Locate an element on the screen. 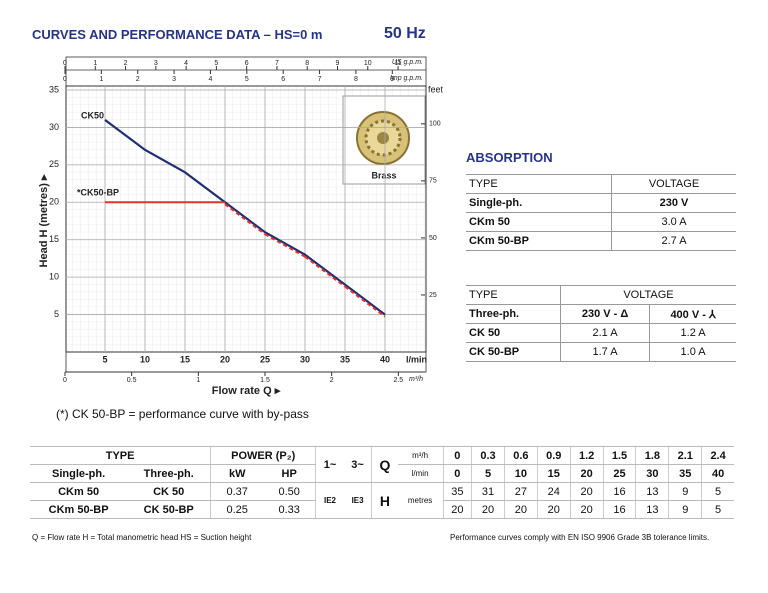 The width and height of the screenshot is (768, 593). cell: 3~ is located at coordinates (357, 464).